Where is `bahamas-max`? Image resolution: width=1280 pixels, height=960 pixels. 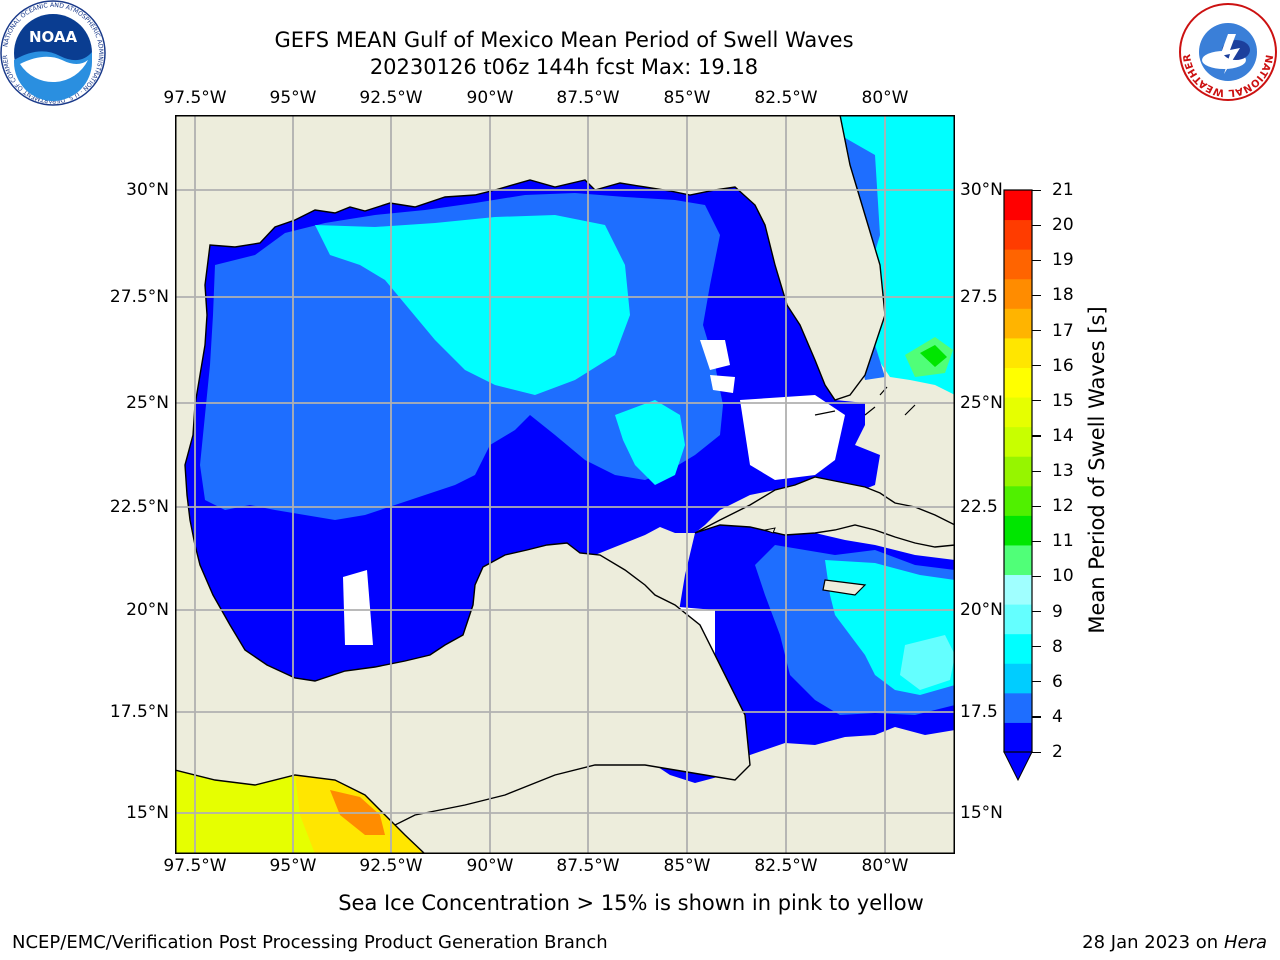
bahamas-max is located at coordinates (933, 356).